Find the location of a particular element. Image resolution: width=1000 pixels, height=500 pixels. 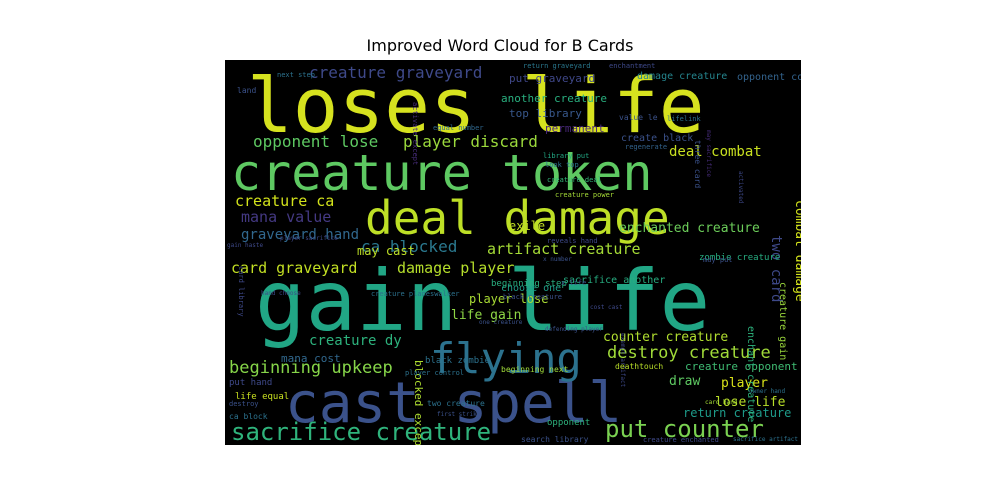

word-creature-deal: creature deal is located at coordinates (574, 180).